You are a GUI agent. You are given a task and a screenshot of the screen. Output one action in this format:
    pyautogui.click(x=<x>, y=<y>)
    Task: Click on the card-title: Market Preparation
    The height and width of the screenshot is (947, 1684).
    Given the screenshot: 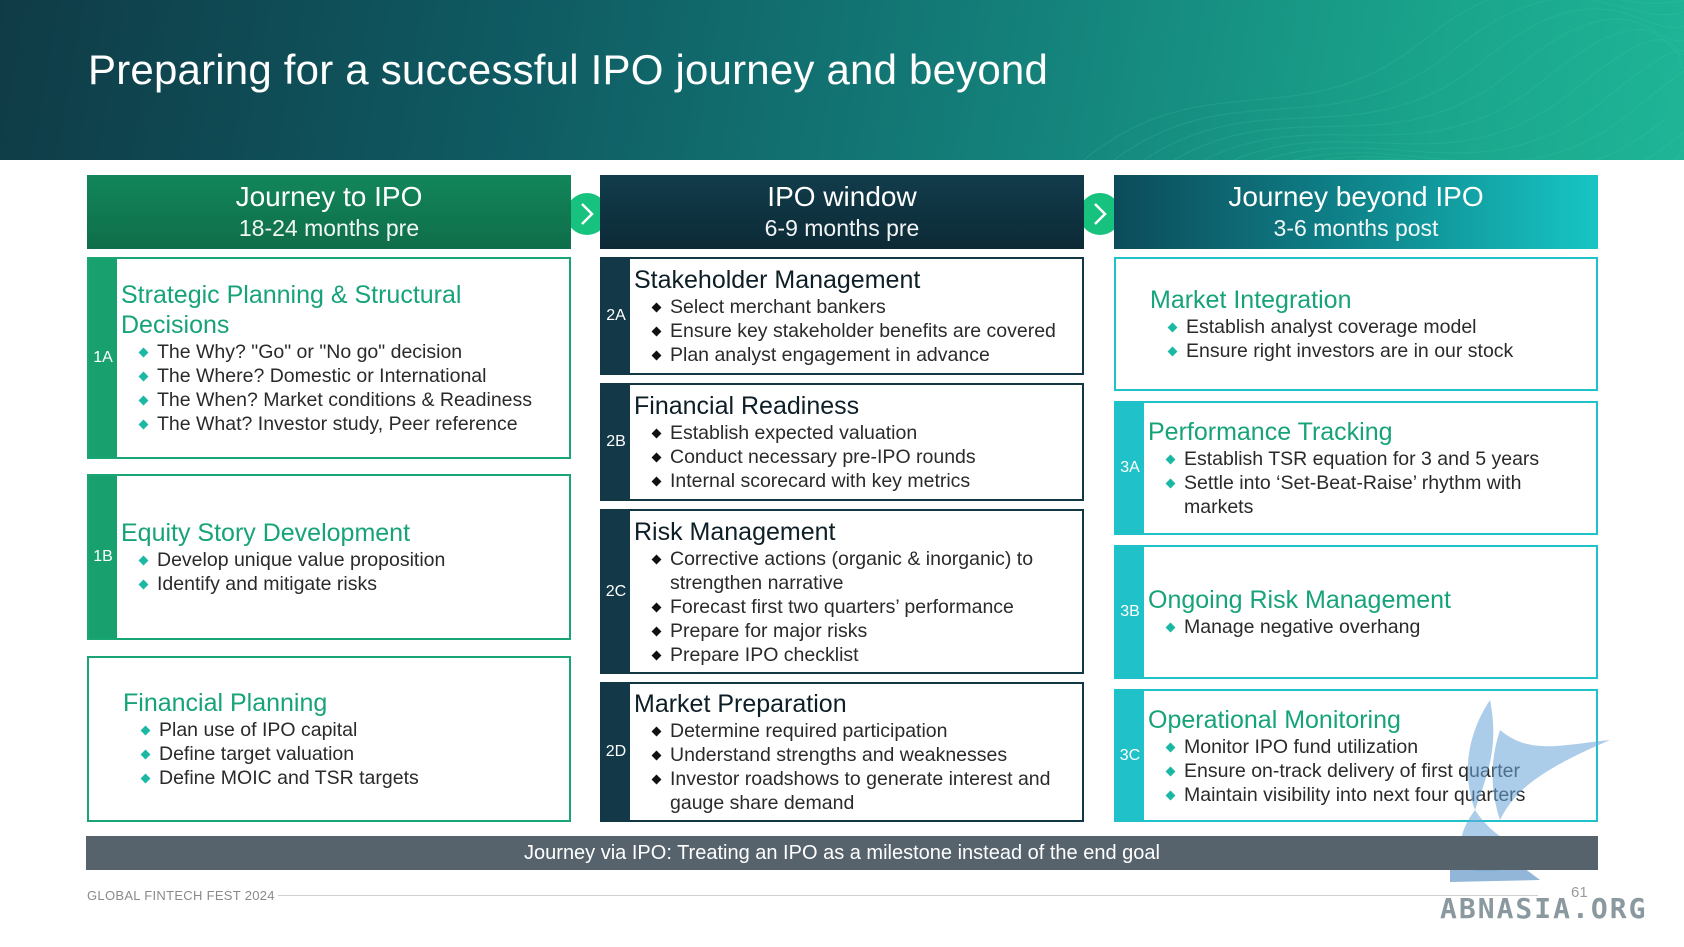 What is the action you would take?
    pyautogui.click(x=740, y=704)
    